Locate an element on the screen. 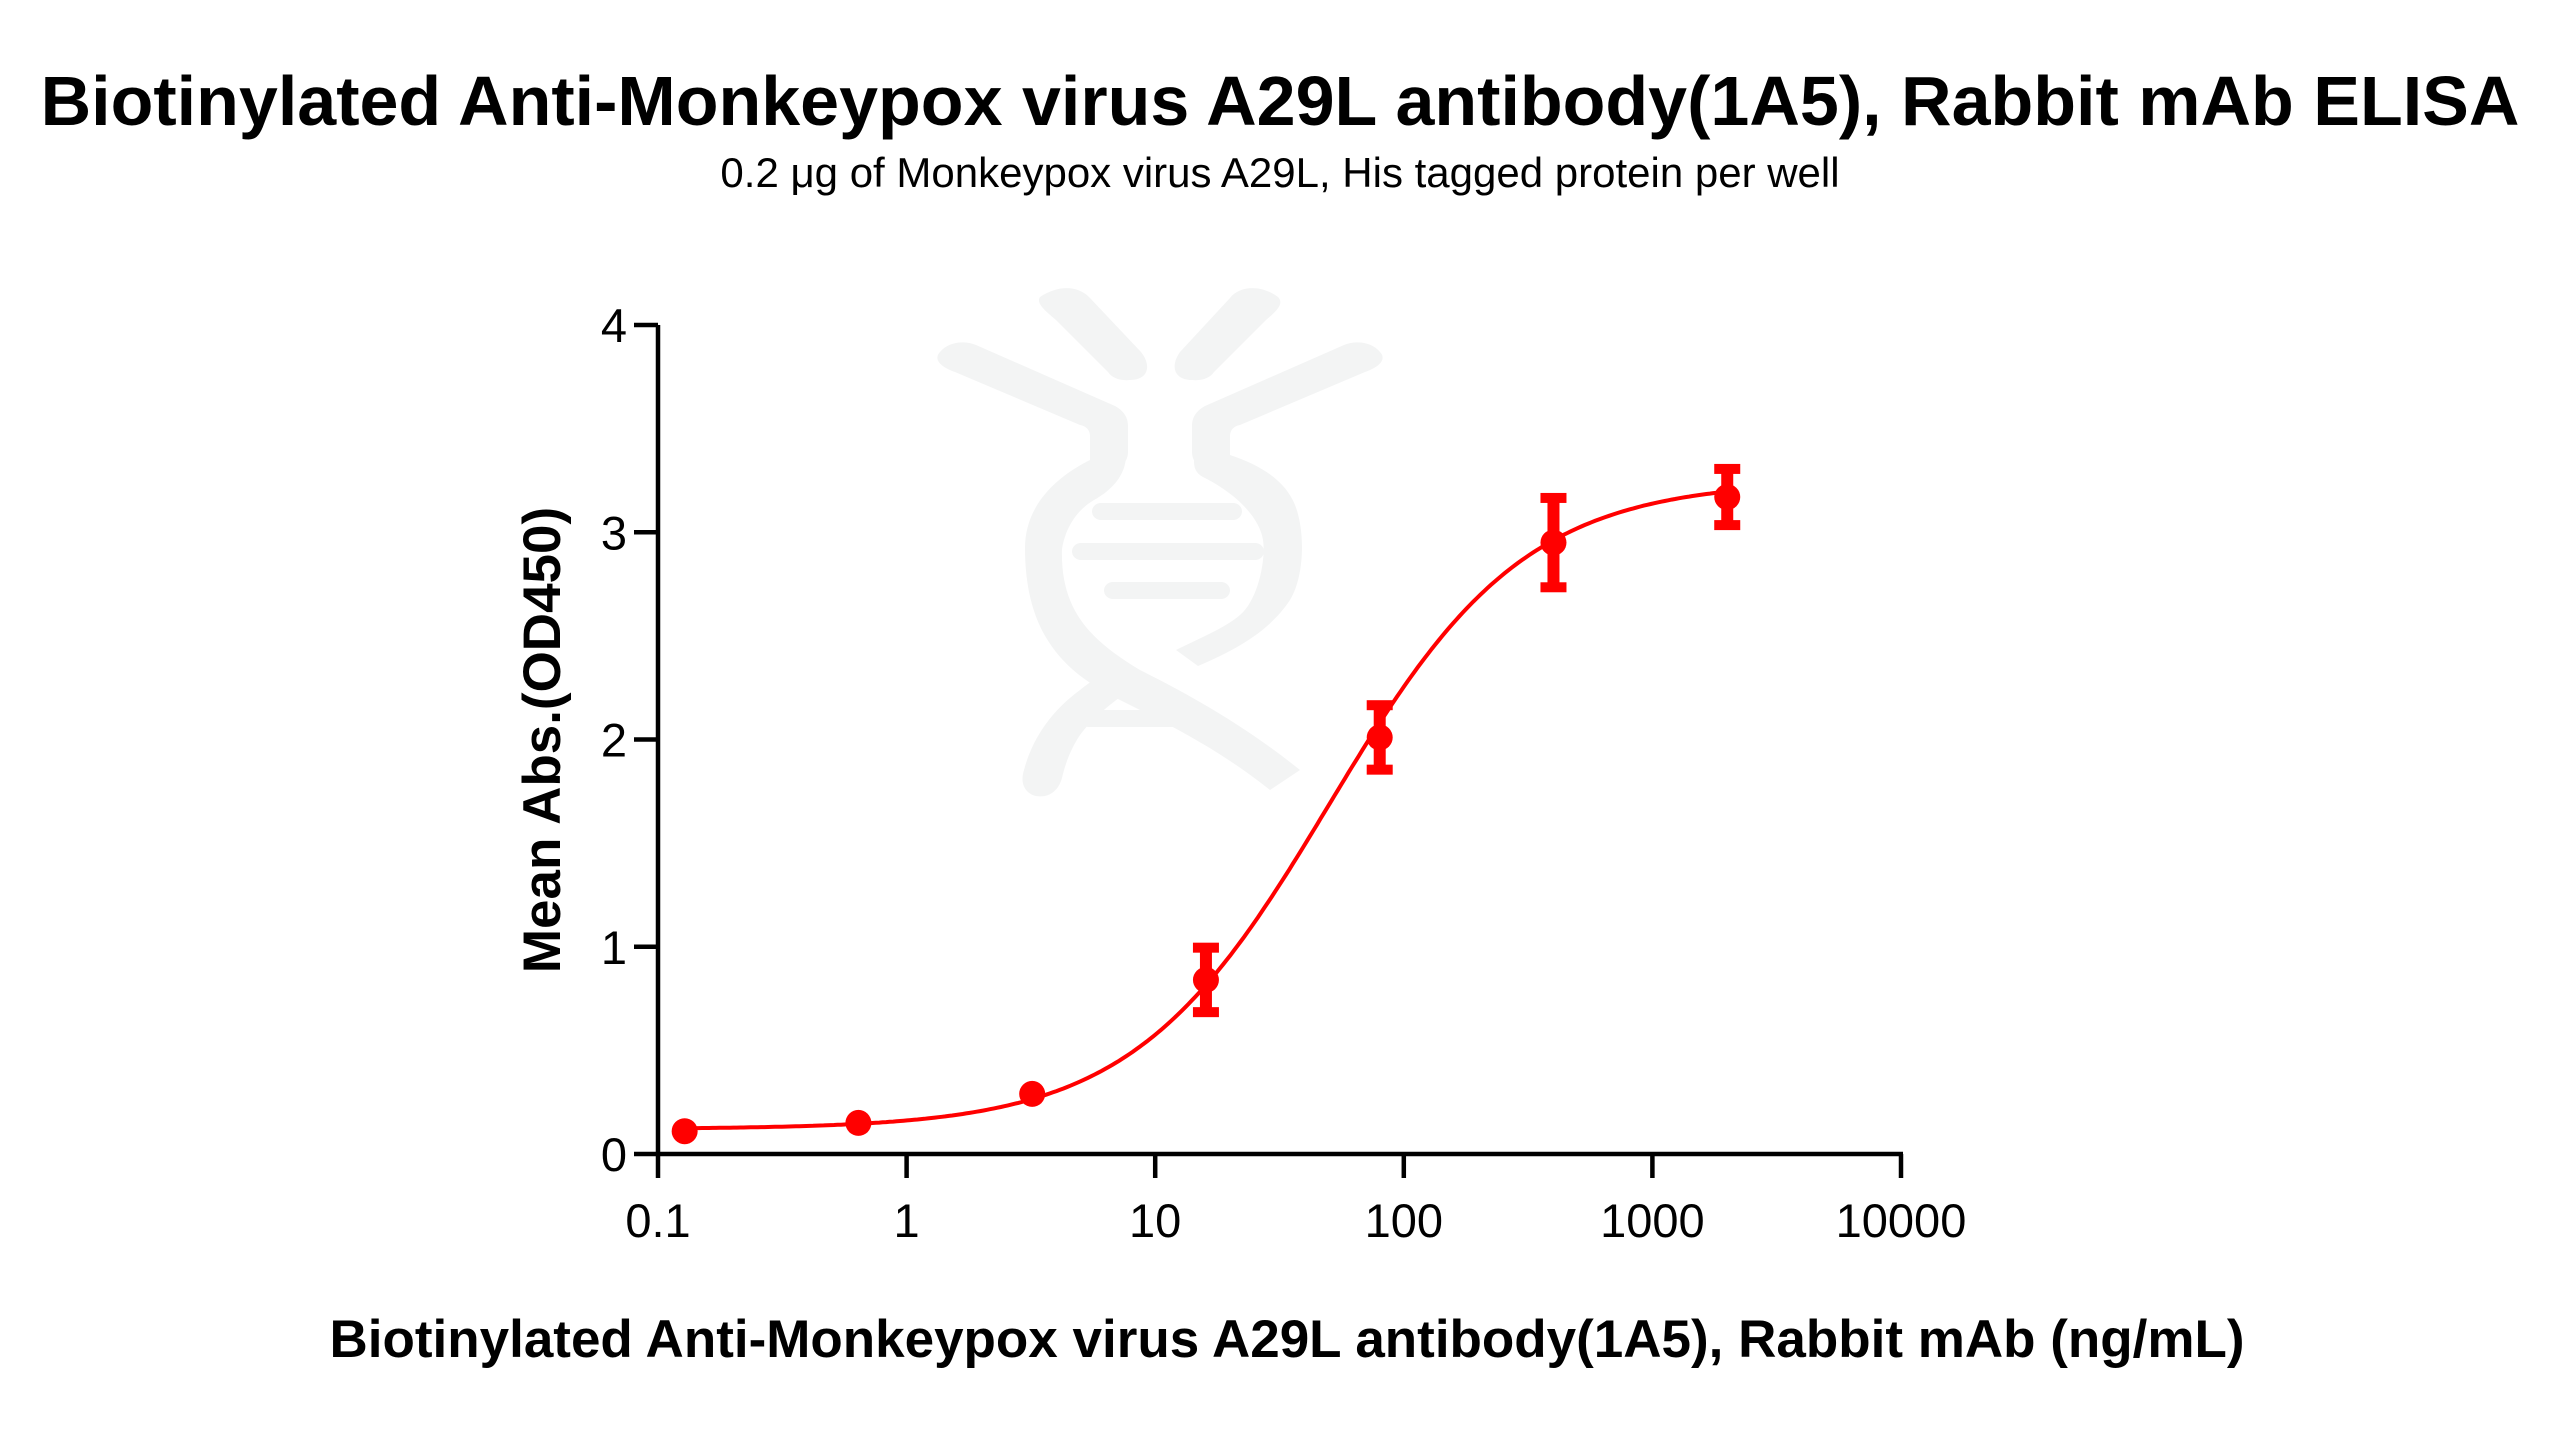 The width and height of the screenshot is (2560, 1437). y-tick-label: 4 is located at coordinates (614, 325).